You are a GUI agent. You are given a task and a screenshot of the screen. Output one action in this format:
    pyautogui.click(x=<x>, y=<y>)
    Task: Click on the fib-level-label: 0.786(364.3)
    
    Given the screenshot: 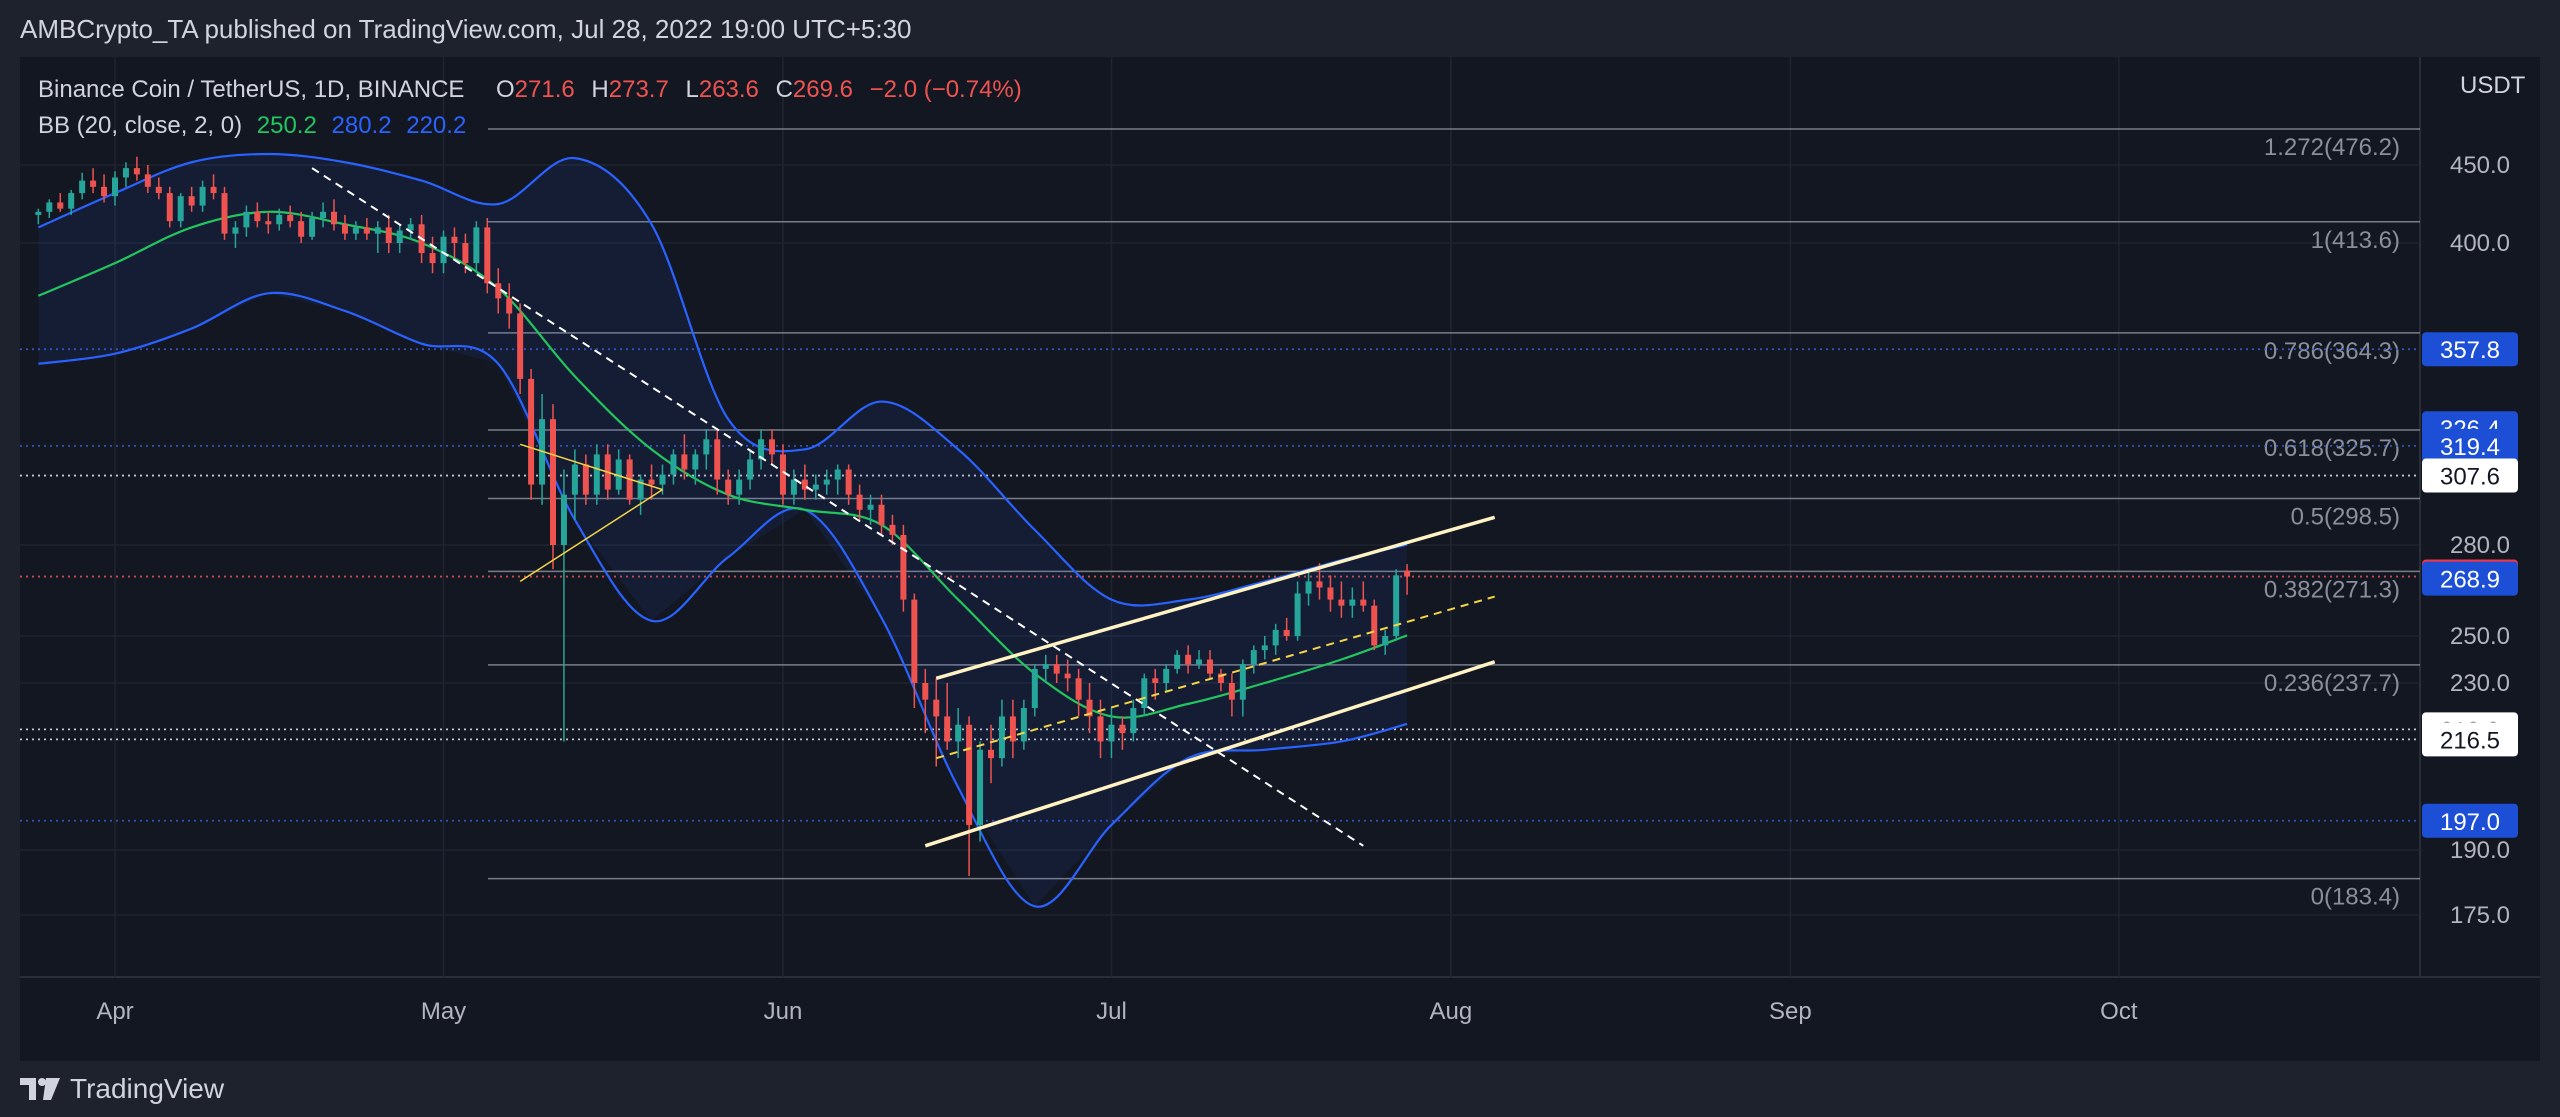 What is the action you would take?
    pyautogui.click(x=2332, y=351)
    